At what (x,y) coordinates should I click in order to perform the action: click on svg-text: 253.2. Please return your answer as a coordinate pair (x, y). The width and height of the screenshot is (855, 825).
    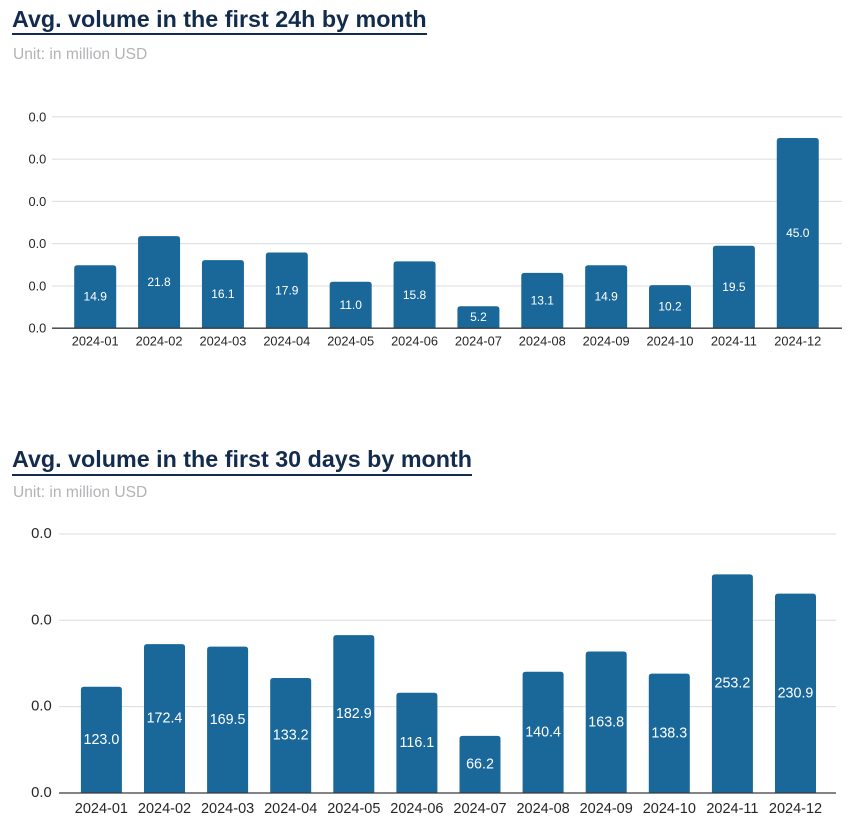
    Looking at the image, I should click on (733, 684).